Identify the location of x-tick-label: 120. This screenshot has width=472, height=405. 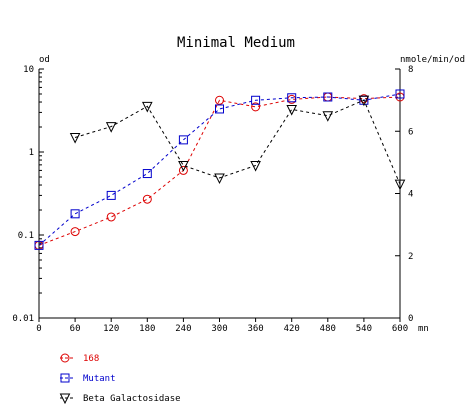
(111, 329).